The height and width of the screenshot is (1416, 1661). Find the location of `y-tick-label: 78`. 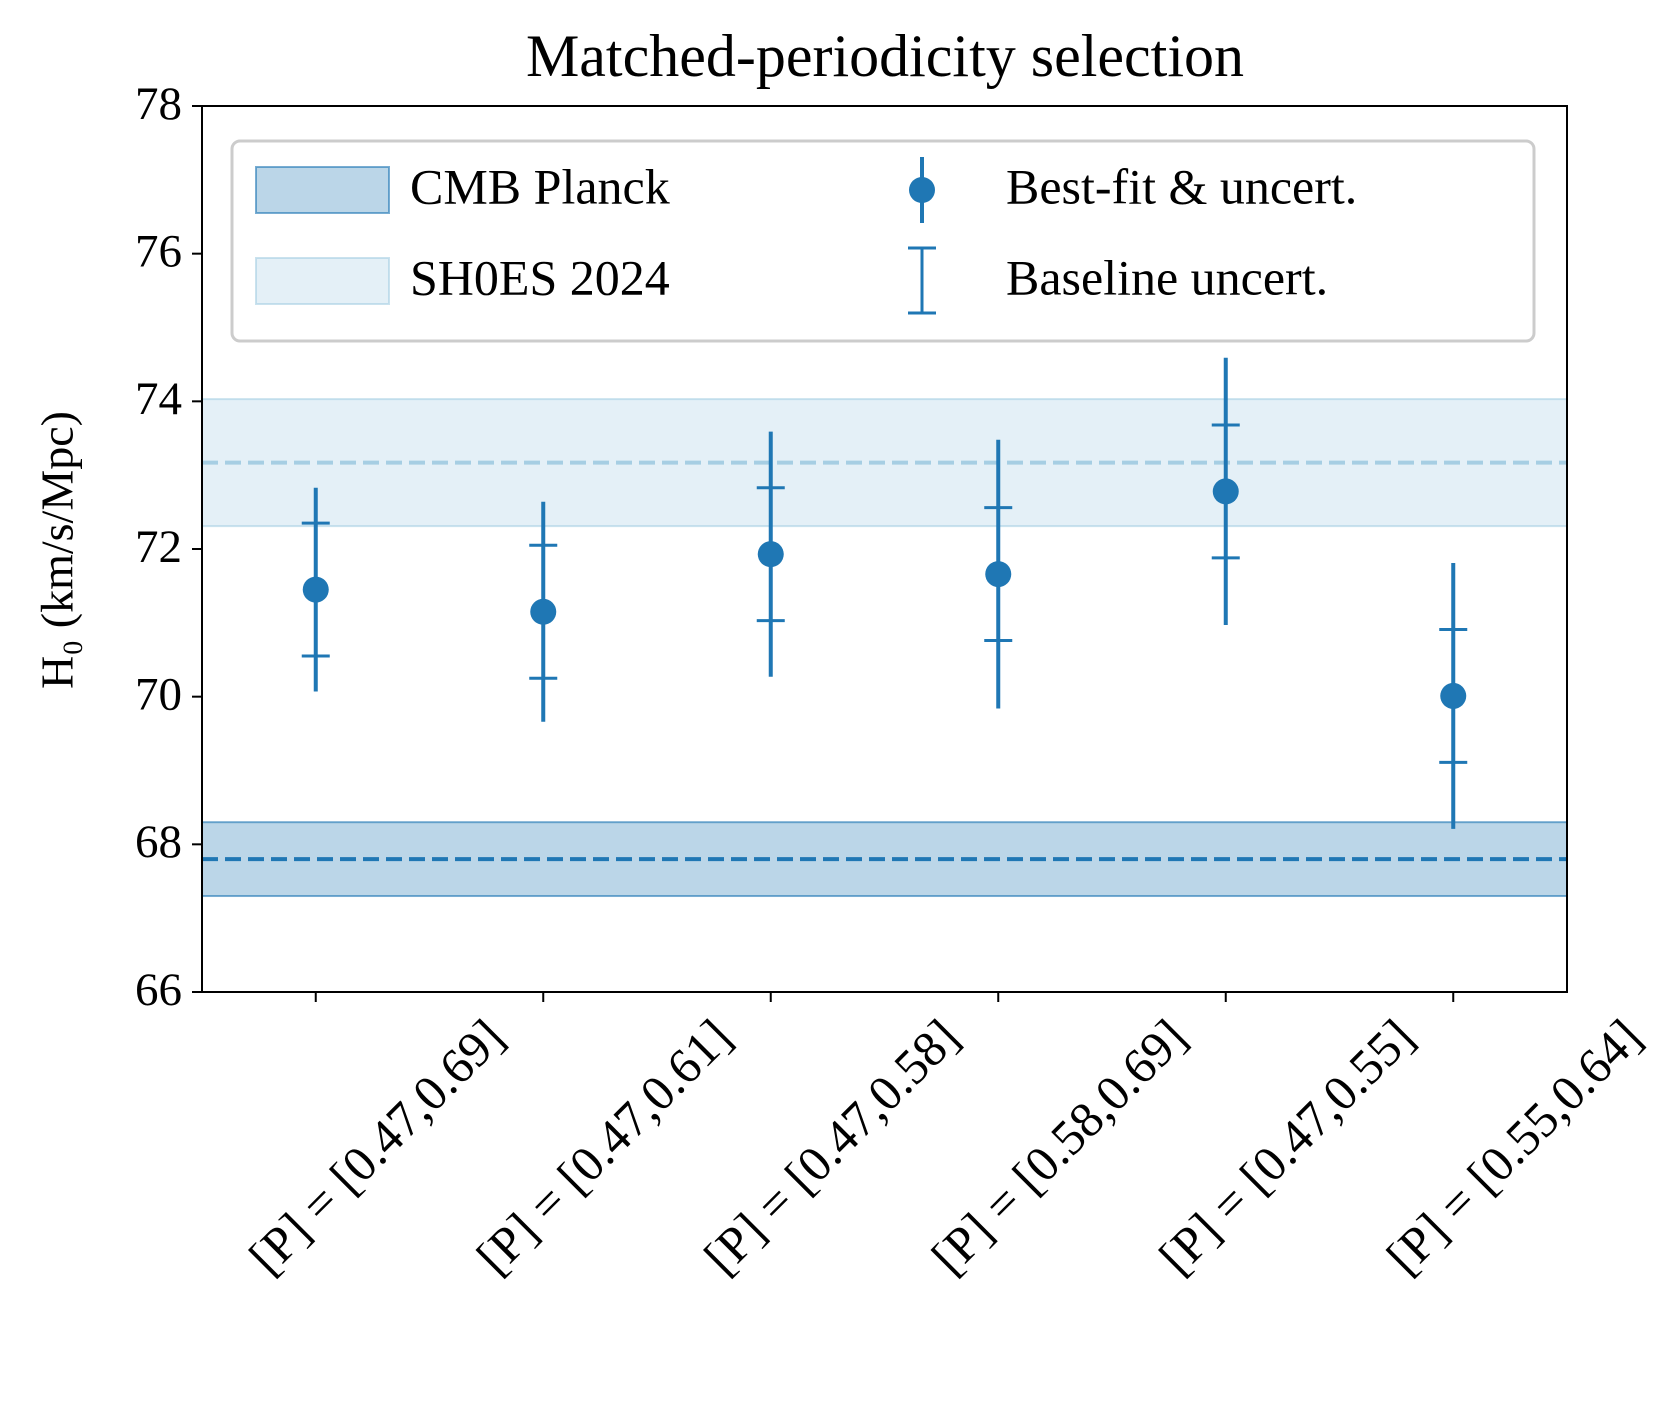

y-tick-label: 78 is located at coordinates (158, 104).